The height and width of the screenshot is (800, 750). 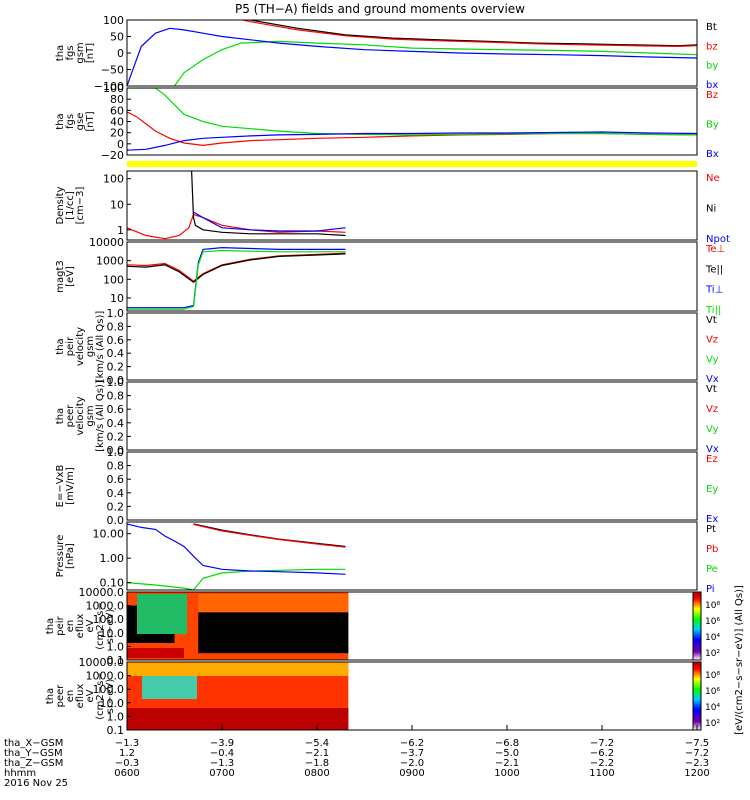 I want to click on x-row-label: tha_Z−GSM, so click(x=33, y=763).